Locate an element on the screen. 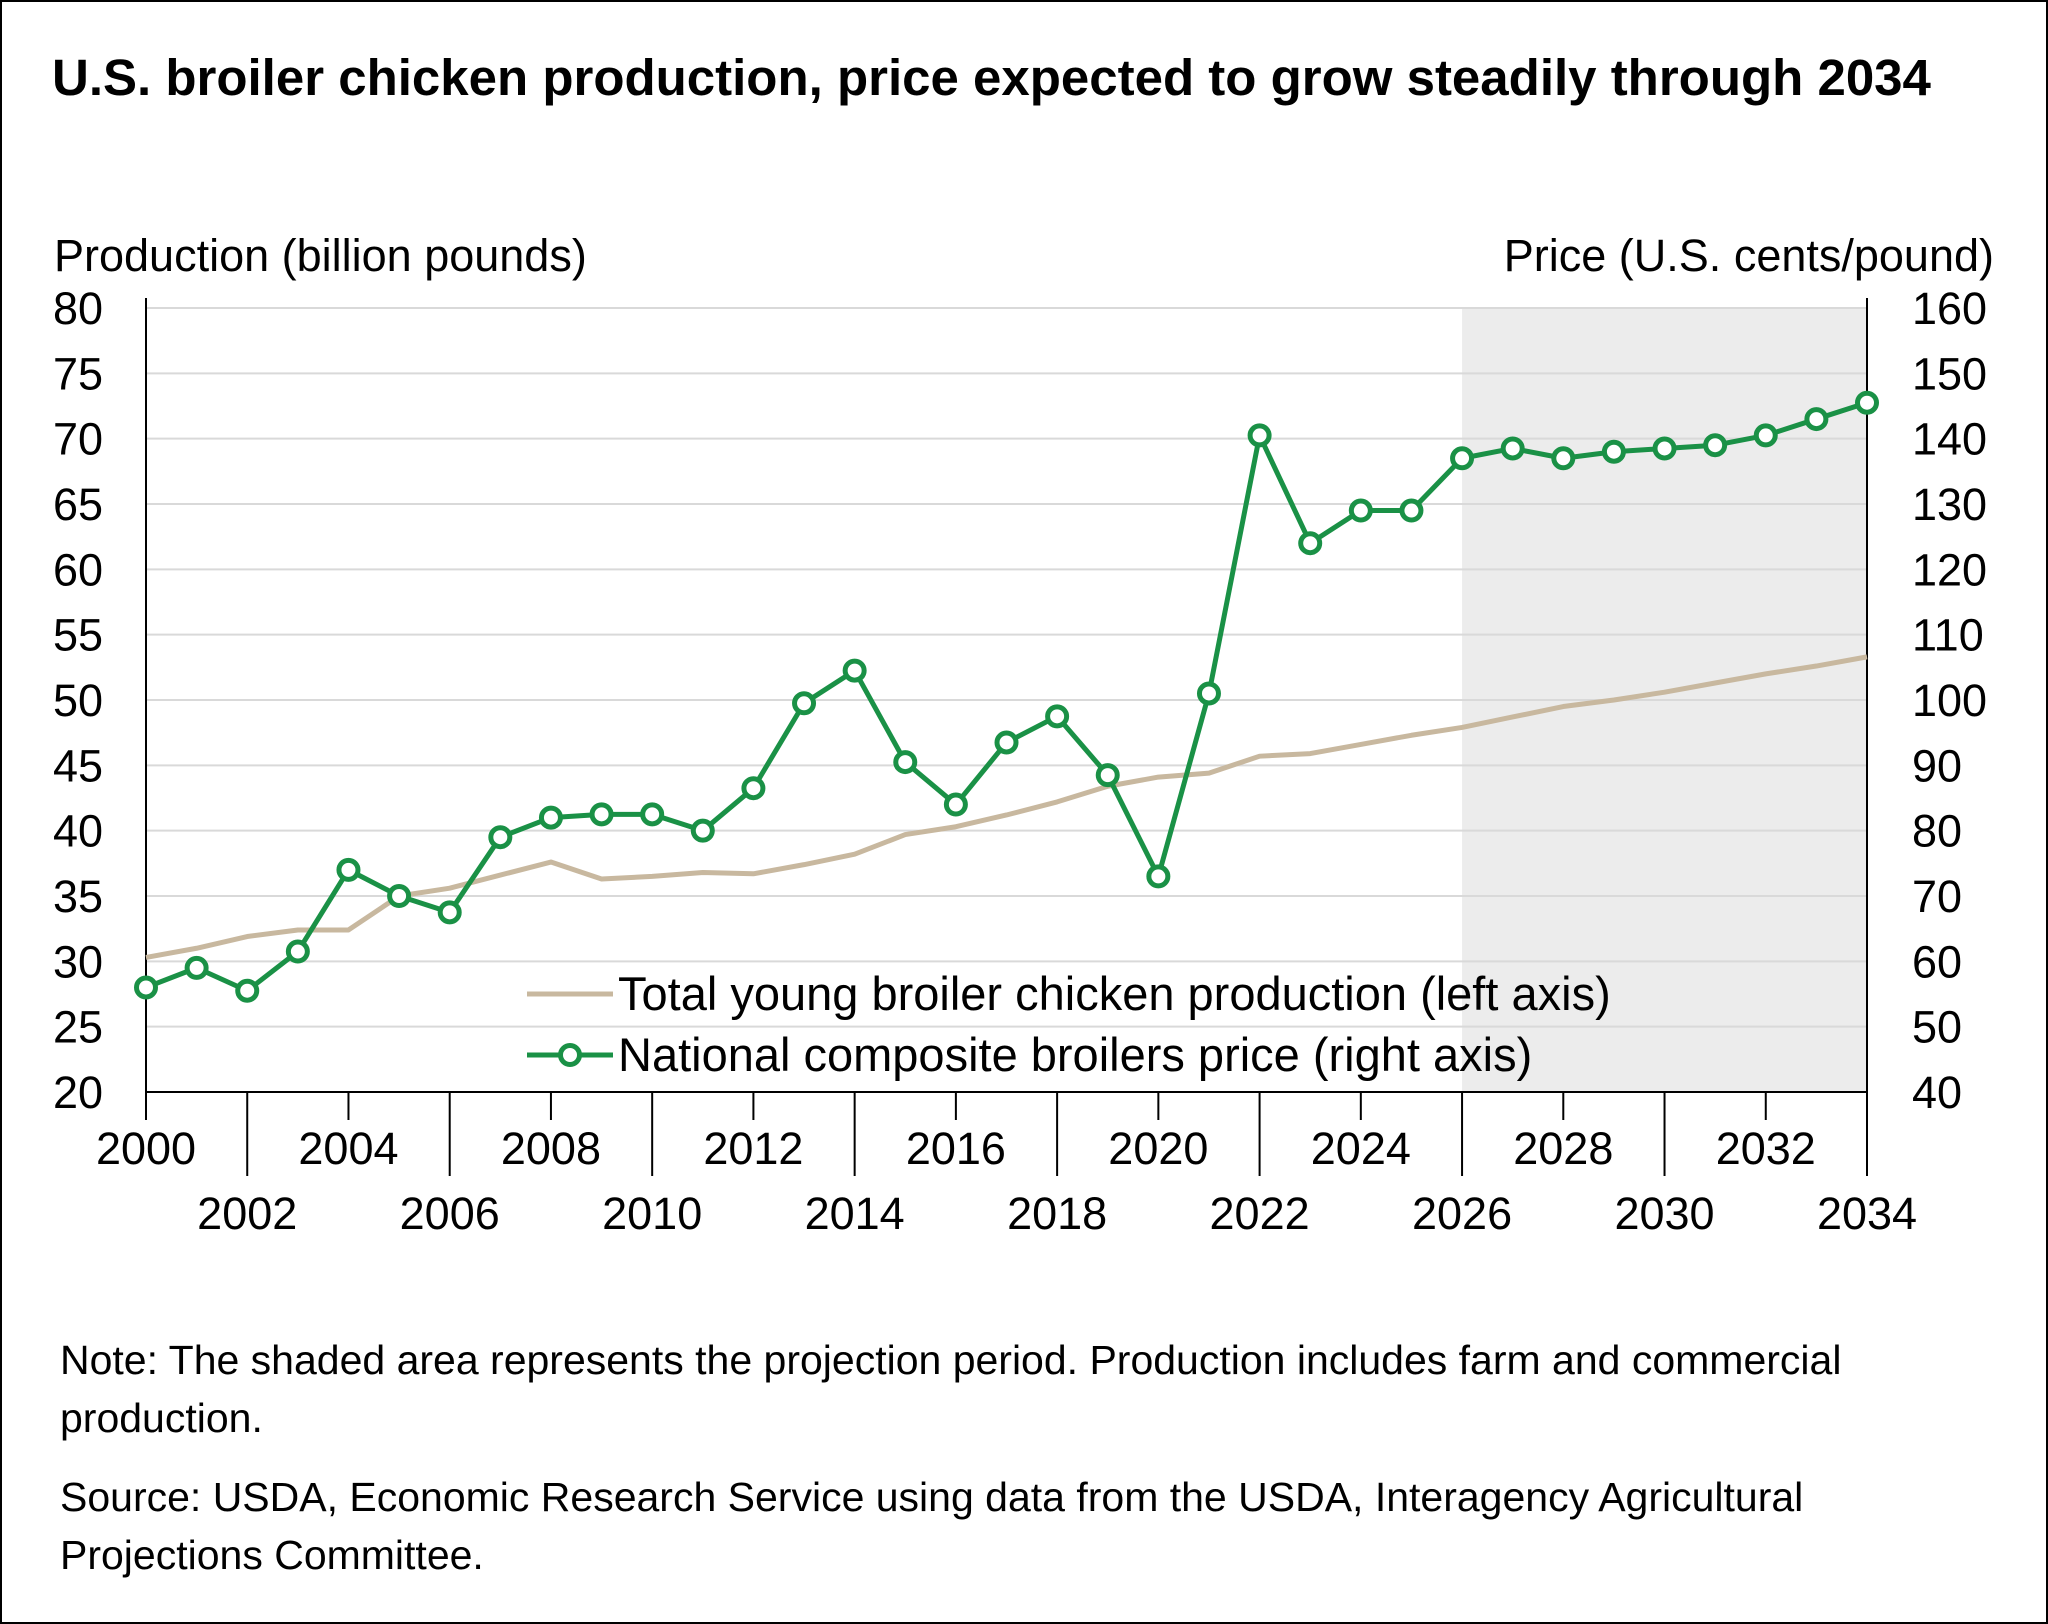 The height and width of the screenshot is (1624, 2048). x-tick-label: 2010 is located at coordinates (652, 1213).